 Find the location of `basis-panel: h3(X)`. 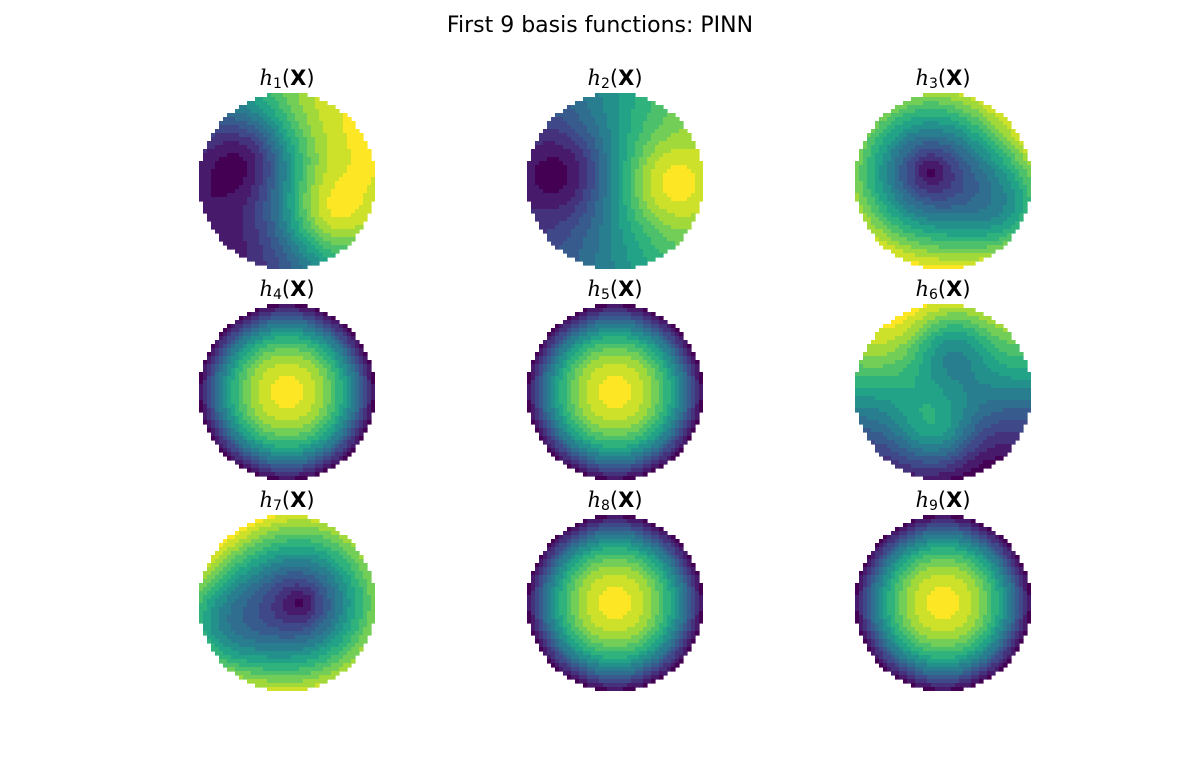

basis-panel: h3(X) is located at coordinates (943, 166).